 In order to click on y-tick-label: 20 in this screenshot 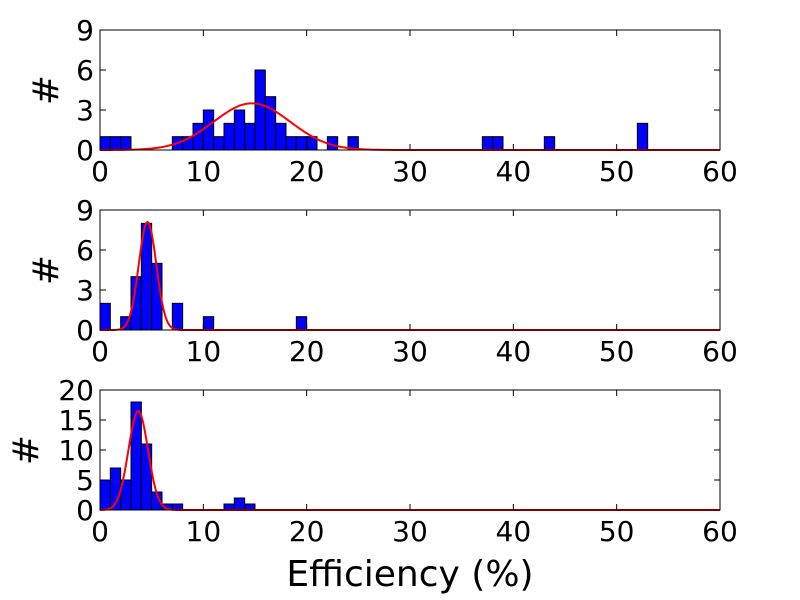, I will do `click(76, 390)`.